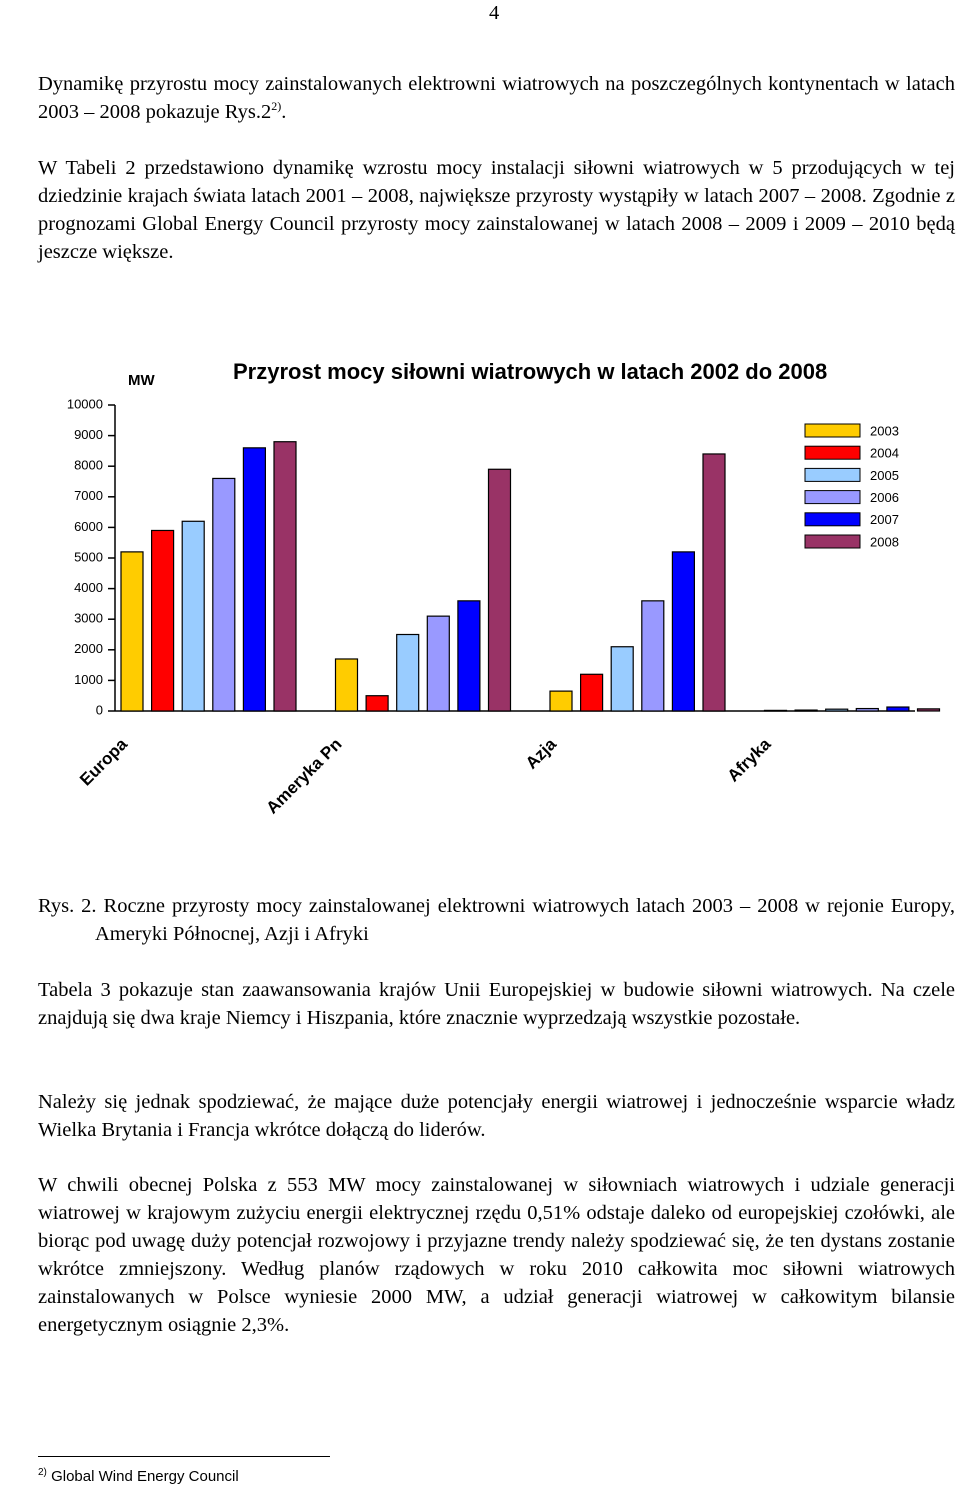  I want to click on legend-label: 2008, so click(884, 541).